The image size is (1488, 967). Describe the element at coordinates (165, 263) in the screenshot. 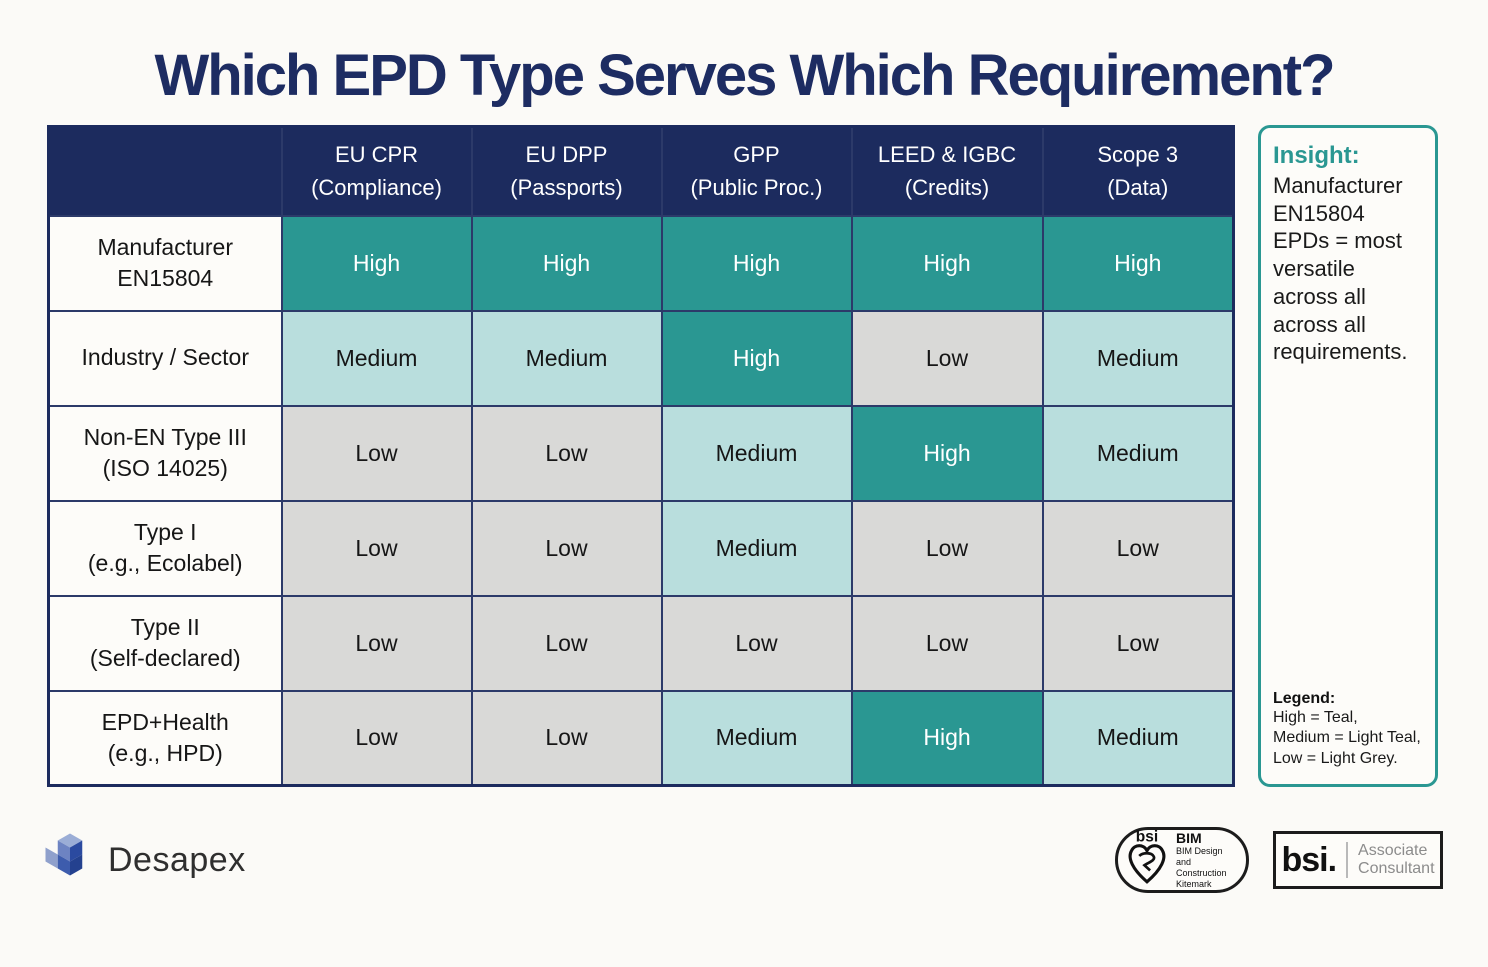

I see `row-label-manufacturer-en15804: Manufacturer EN15804` at that location.